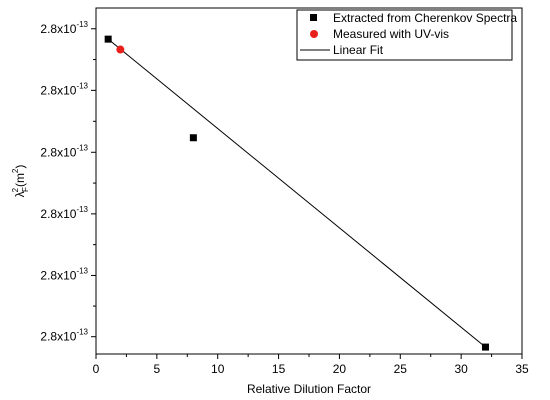  I want to click on legend-label-fit: Linear Fit, so click(358, 50).